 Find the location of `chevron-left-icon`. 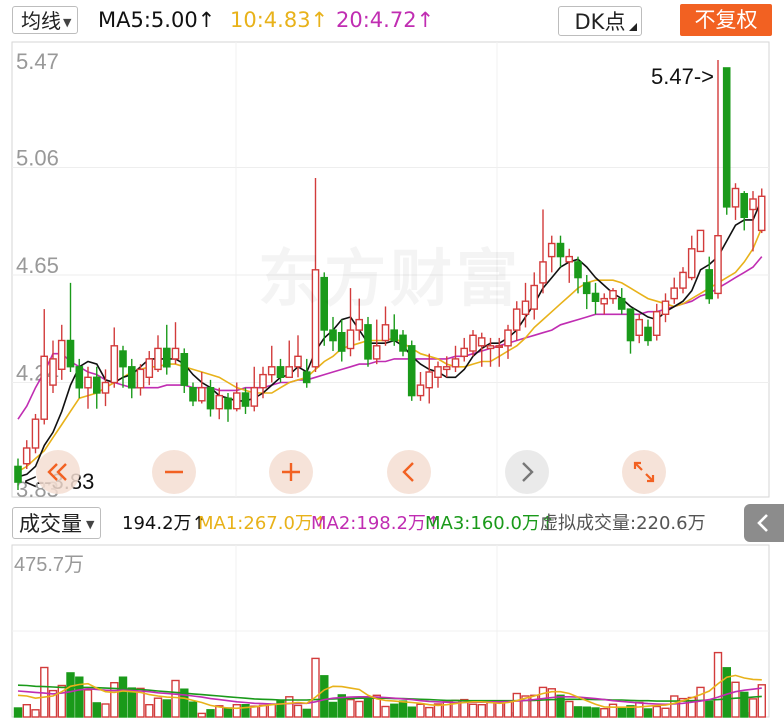

chevron-left-icon is located at coordinates (408, 472).